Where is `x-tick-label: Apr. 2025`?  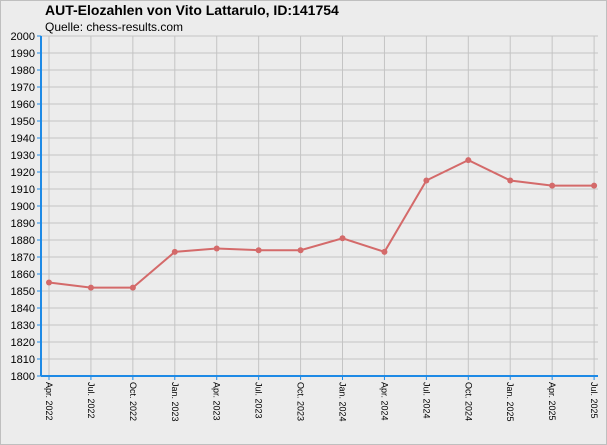
x-tick-label: Apr. 2025 is located at coordinates (552, 401).